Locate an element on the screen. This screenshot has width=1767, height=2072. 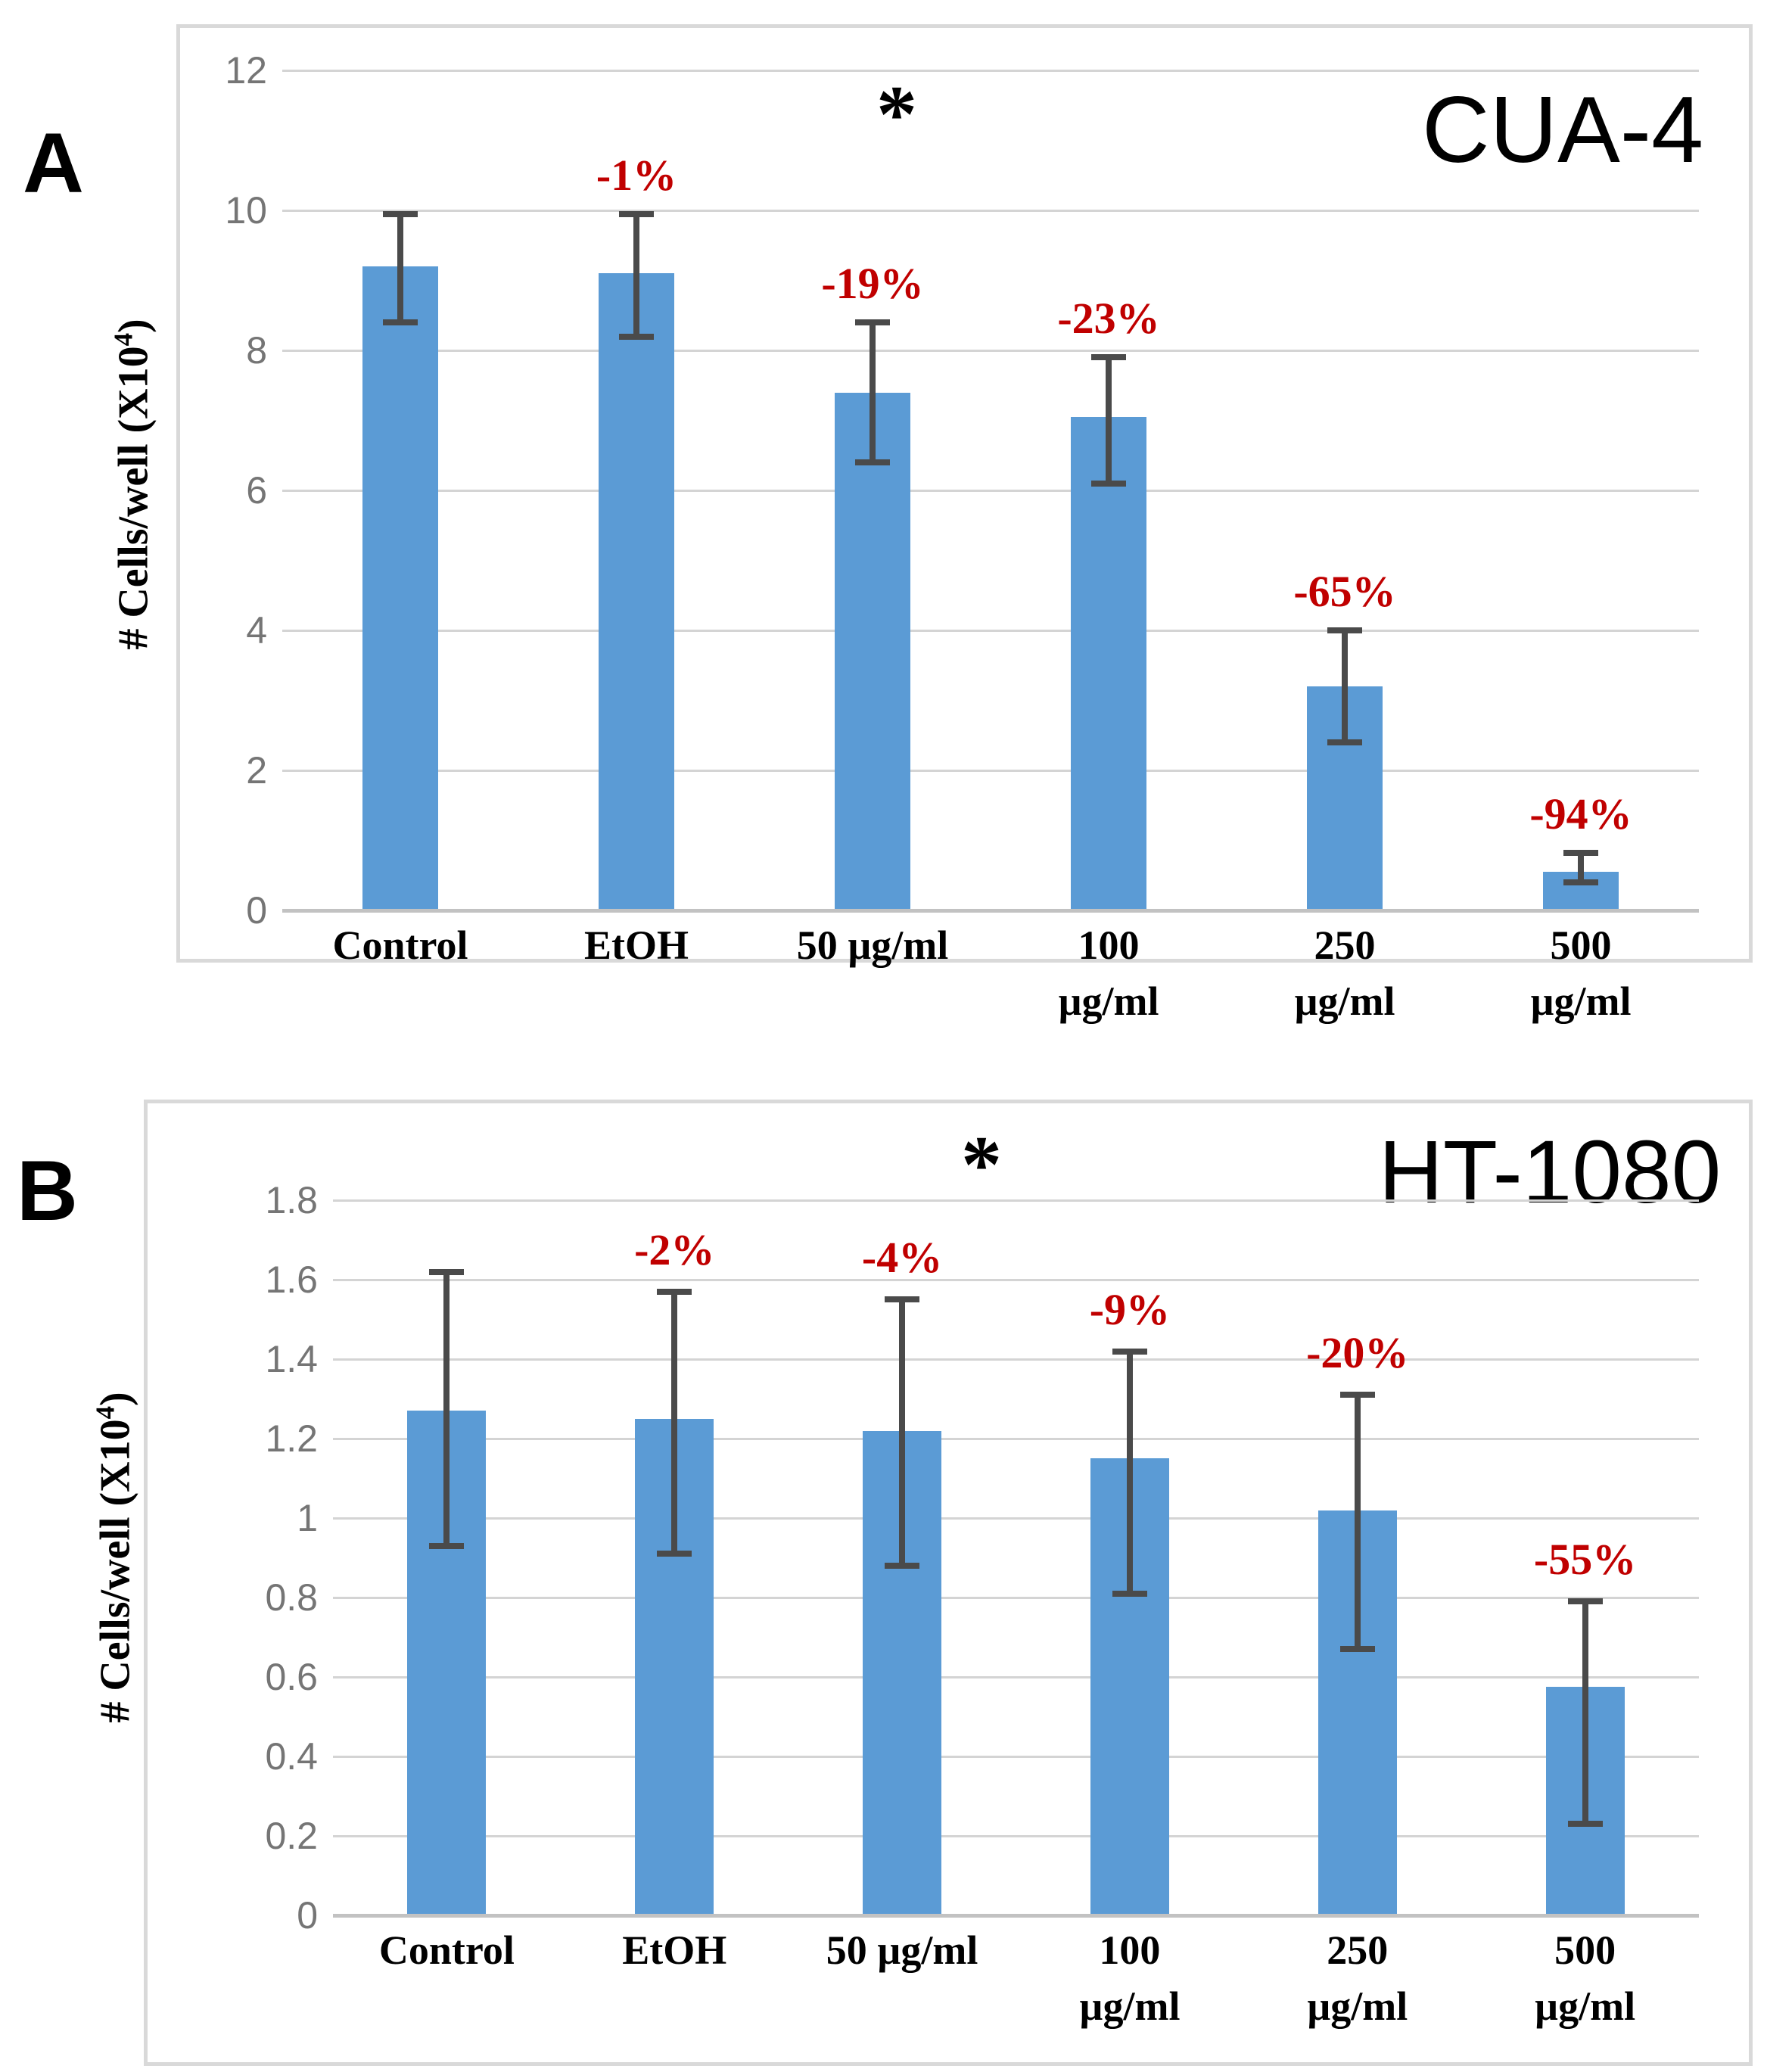
panel-b-y-tick-label: 1 is located at coordinates (307, 1518).